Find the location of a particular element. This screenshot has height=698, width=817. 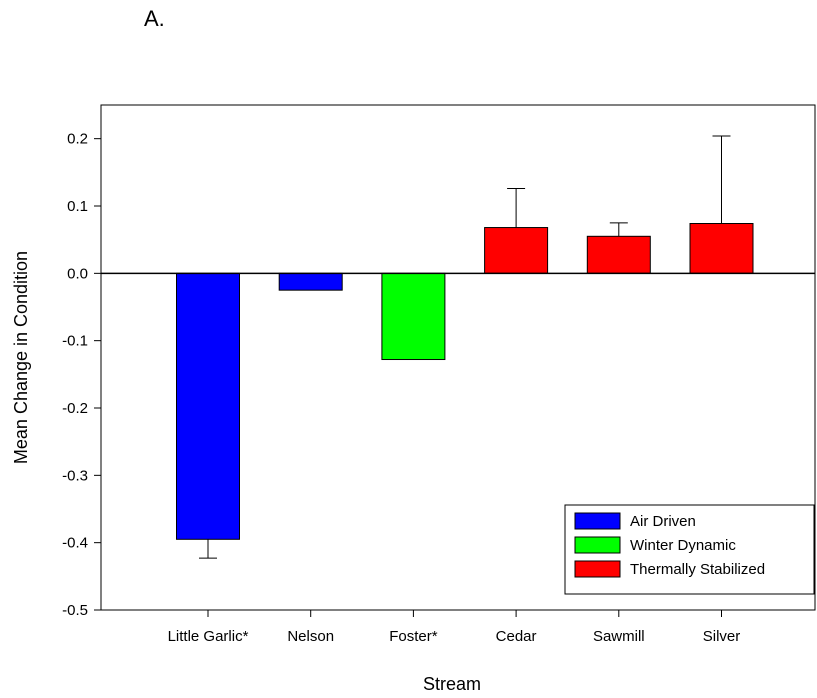

x-tick-label: Nelson is located at coordinates (310, 636).